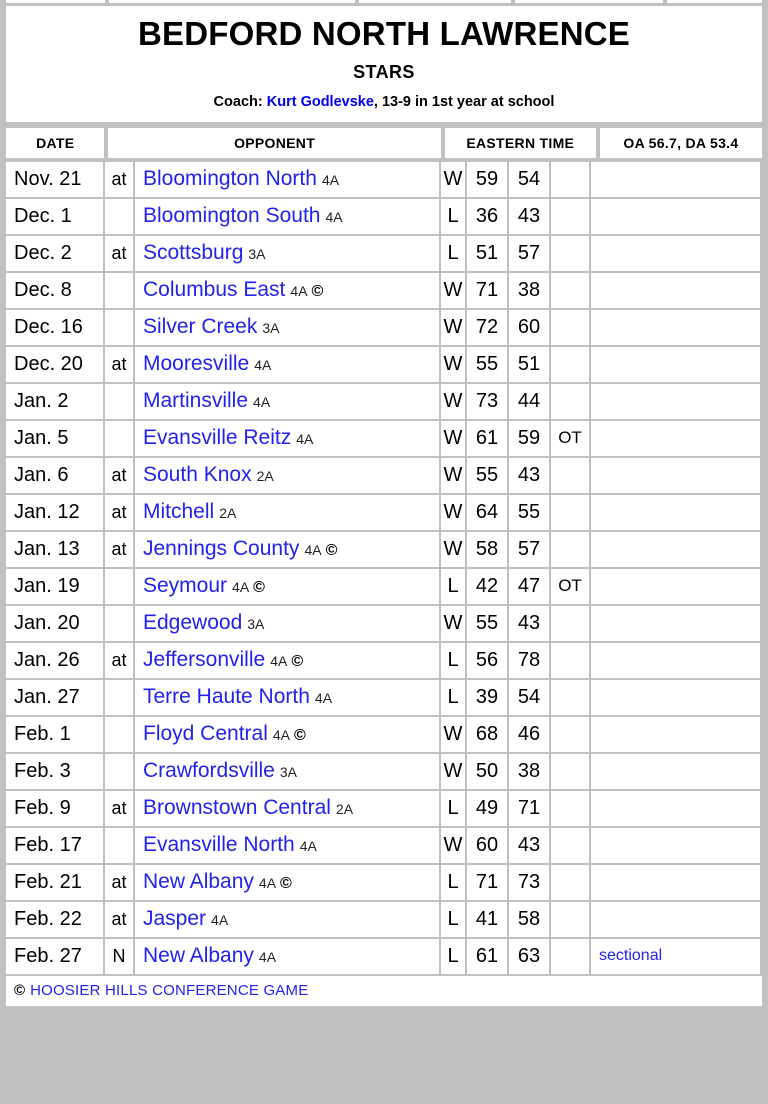 The image size is (768, 1104). Describe the element at coordinates (288, 513) in the screenshot. I see `opponent-cell: Mitchell 2A` at that location.